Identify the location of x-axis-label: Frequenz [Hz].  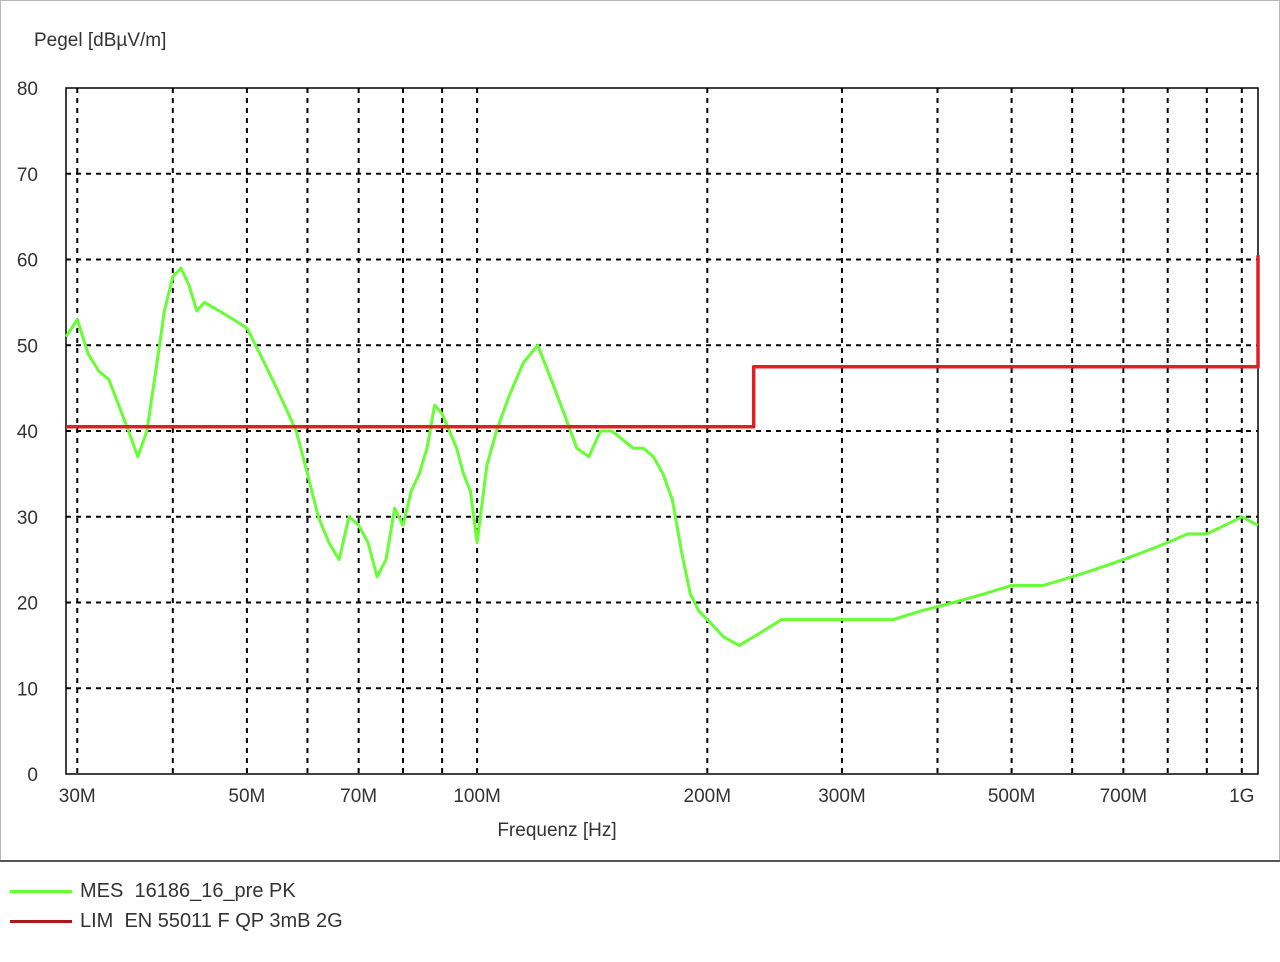
(556, 830).